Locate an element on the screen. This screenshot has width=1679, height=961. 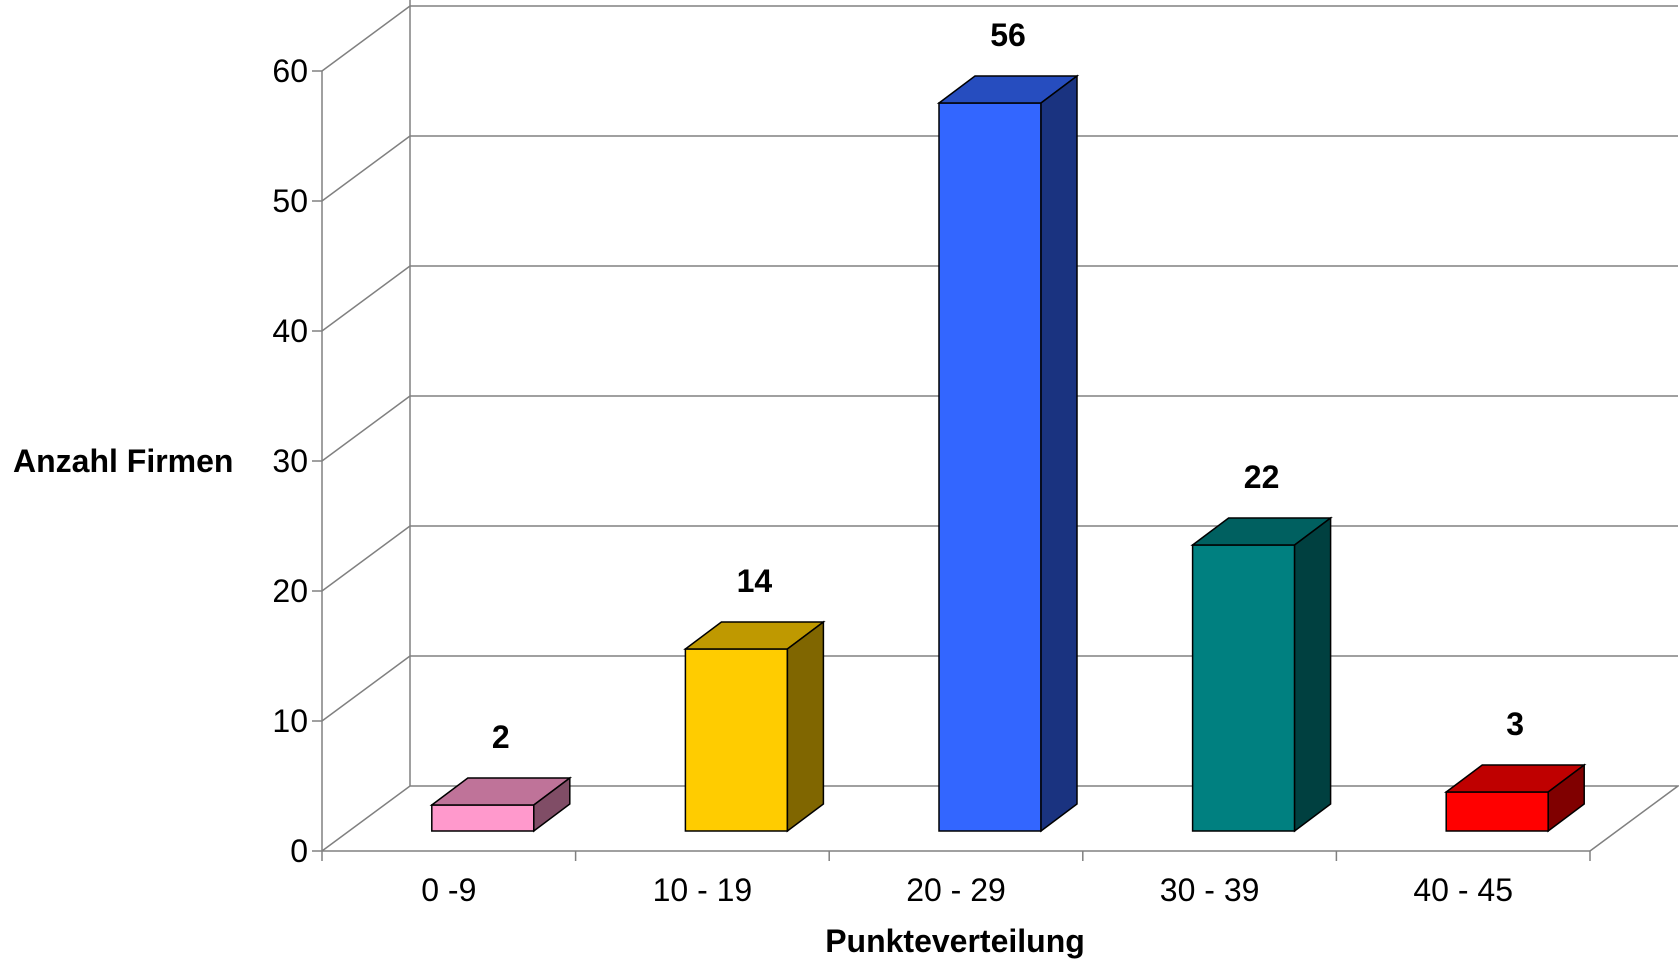
x-tick-label: 10 - 19 is located at coordinates (703, 890).